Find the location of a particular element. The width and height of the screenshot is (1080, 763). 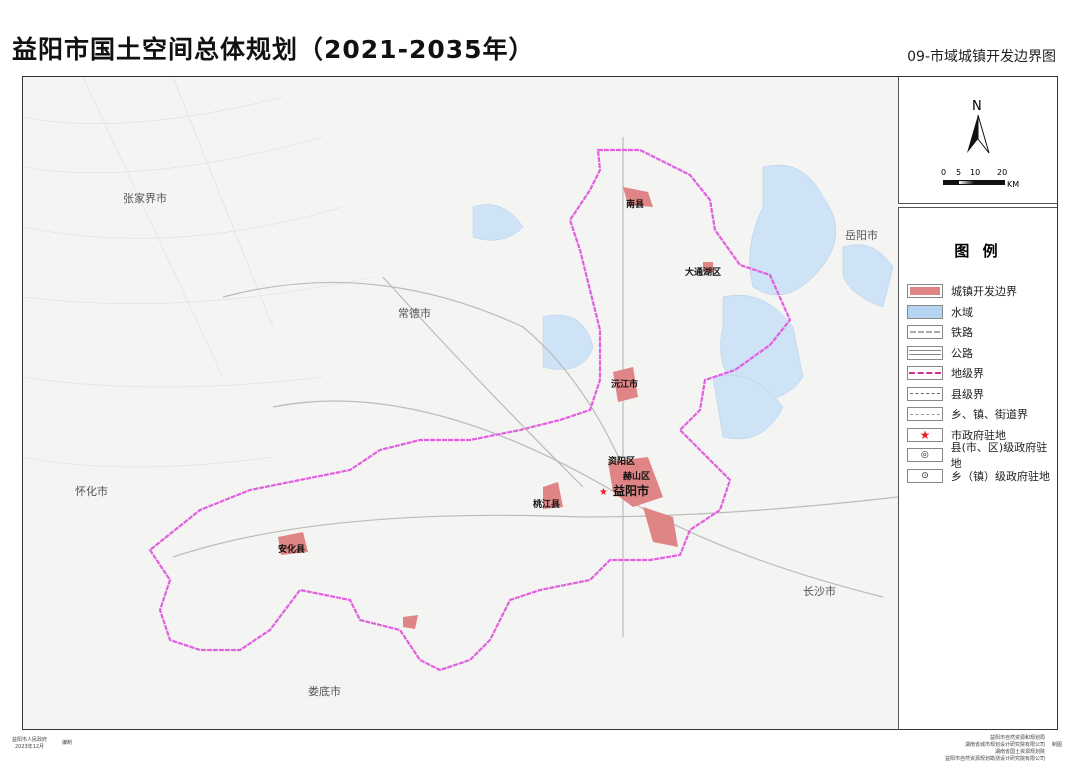

legend-item: 乡、镇、街道界 is located at coordinates (982, 414).